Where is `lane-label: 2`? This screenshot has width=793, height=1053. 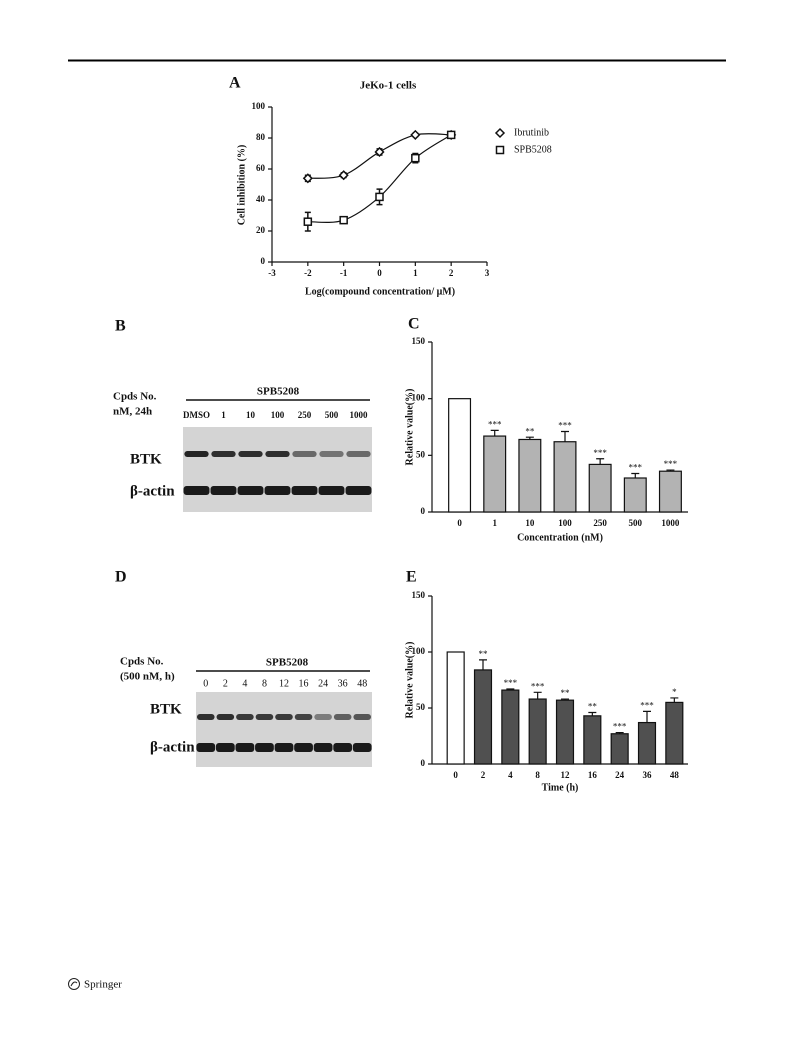 lane-label: 2 is located at coordinates (225, 683).